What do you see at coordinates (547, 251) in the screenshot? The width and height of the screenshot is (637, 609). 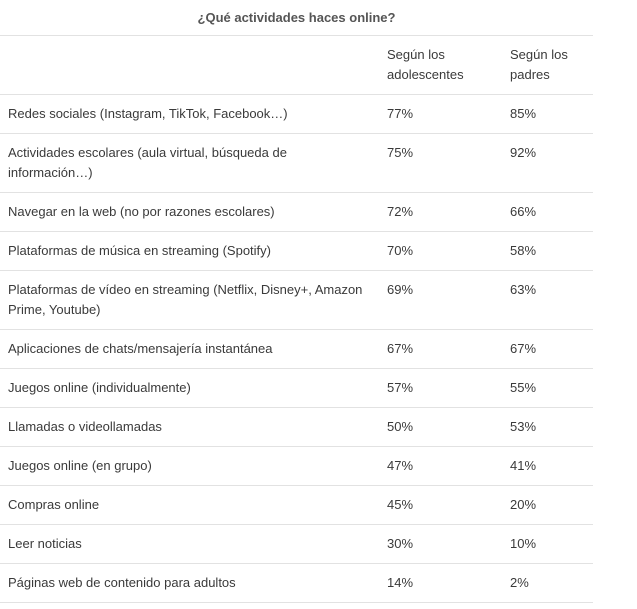 I see `percent-cell: 58%` at bounding box center [547, 251].